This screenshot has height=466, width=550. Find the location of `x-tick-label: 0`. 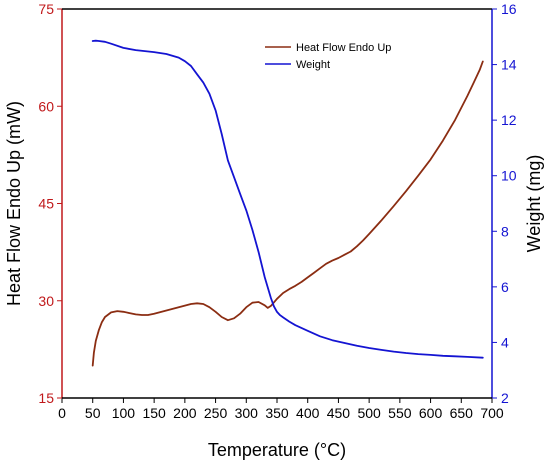

x-tick-label: 0 is located at coordinates (62, 413).